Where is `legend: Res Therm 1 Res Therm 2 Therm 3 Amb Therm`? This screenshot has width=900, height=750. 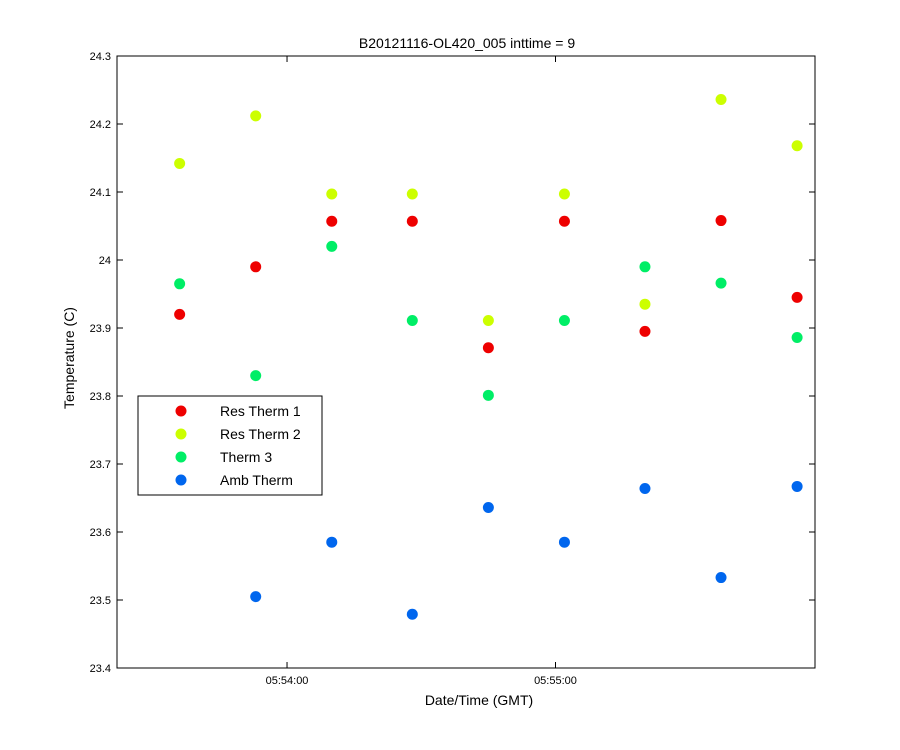 legend: Res Therm 1 Res Therm 2 Therm 3 Amb Therm is located at coordinates (230, 445).